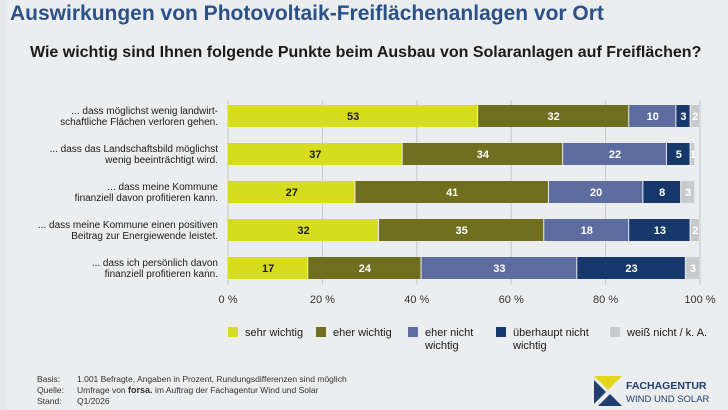 The width and height of the screenshot is (728, 410). I want to click on category-label: ... dass möglichst wenig landwirt-, so click(144, 111).